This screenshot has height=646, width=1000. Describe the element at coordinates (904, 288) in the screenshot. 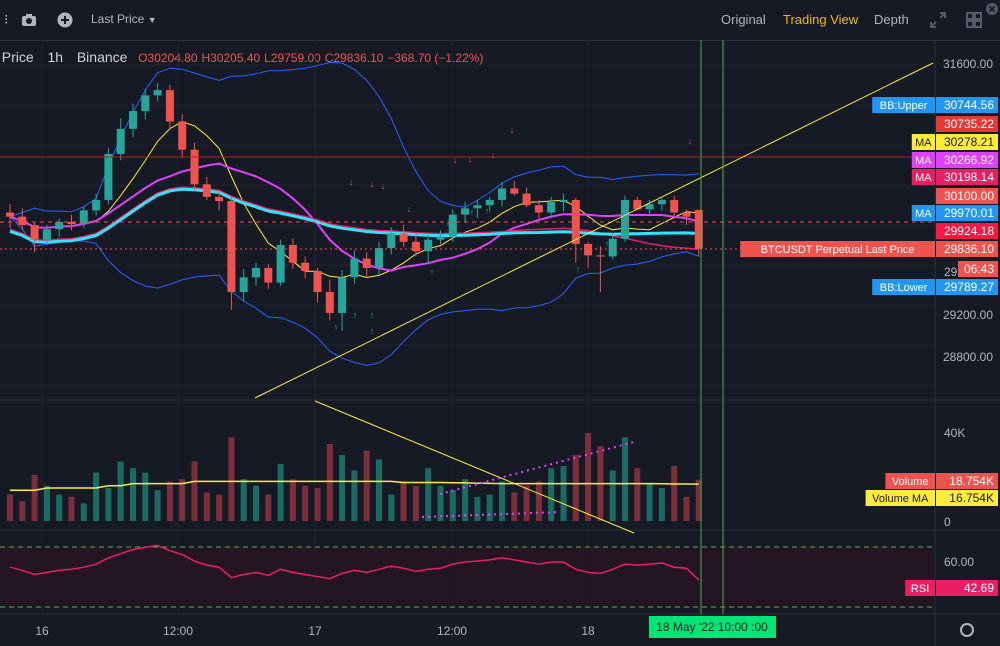

I see `bb-lower-label: BB:Lower` at that location.